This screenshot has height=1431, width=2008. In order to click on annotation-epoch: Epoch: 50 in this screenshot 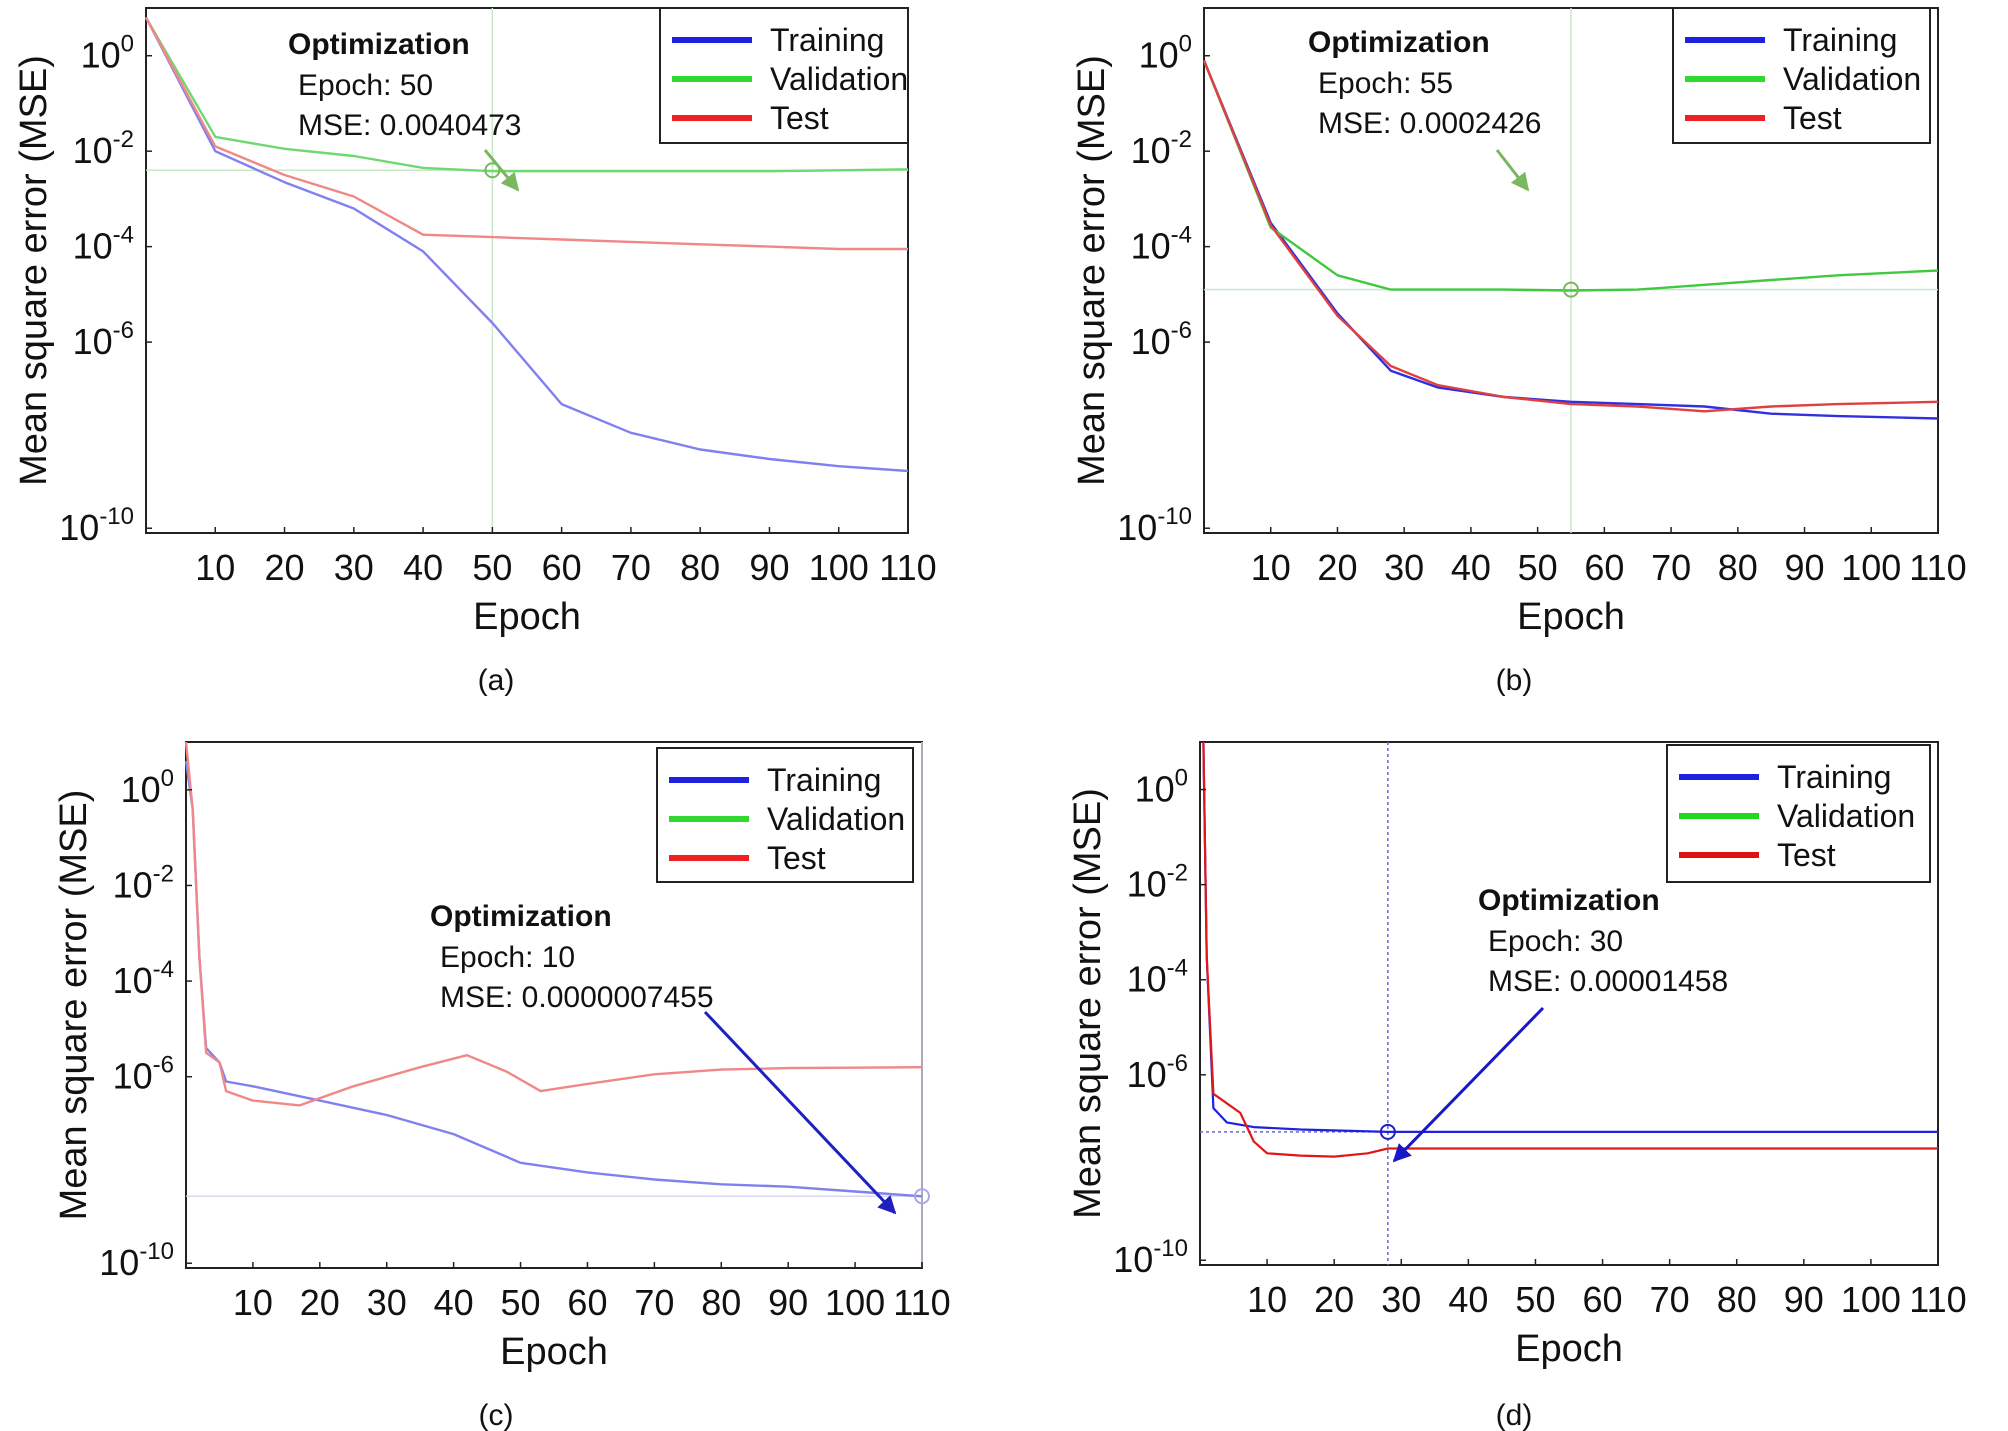, I will do `click(365, 85)`.